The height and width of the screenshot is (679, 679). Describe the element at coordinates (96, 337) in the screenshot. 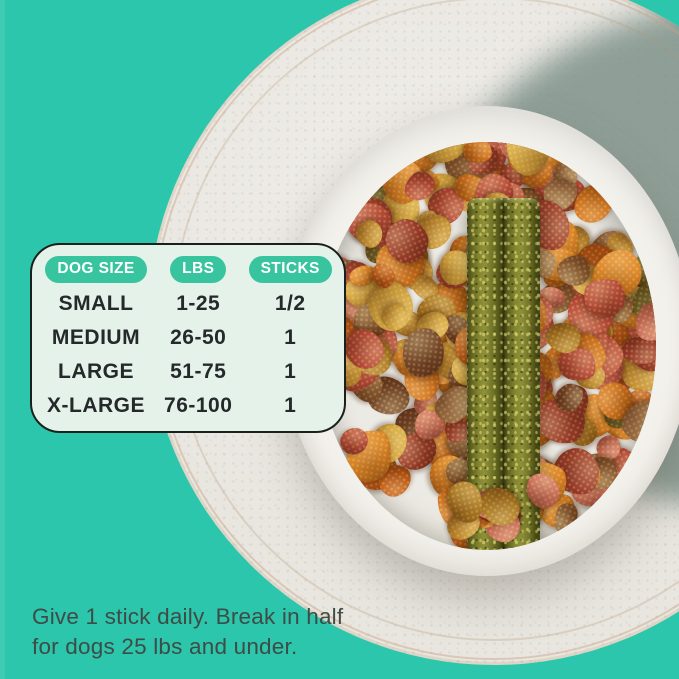

I see `dog-size-value: MEDIUM` at that location.